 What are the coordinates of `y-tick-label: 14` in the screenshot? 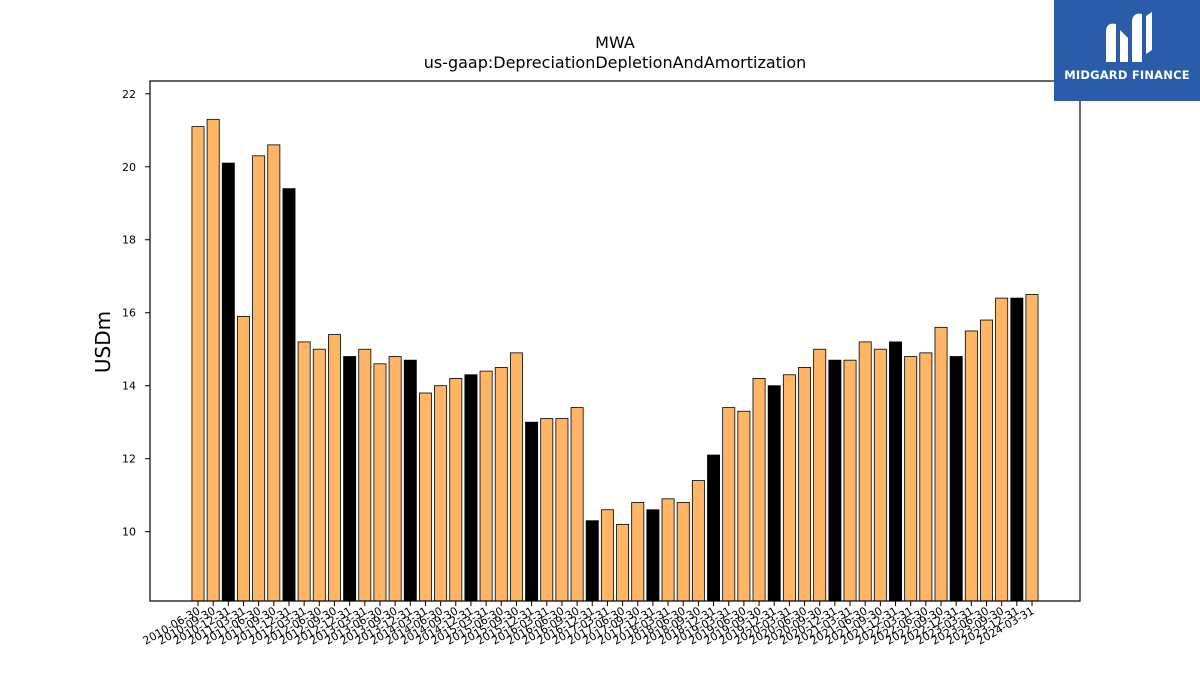 It's located at (129, 386).